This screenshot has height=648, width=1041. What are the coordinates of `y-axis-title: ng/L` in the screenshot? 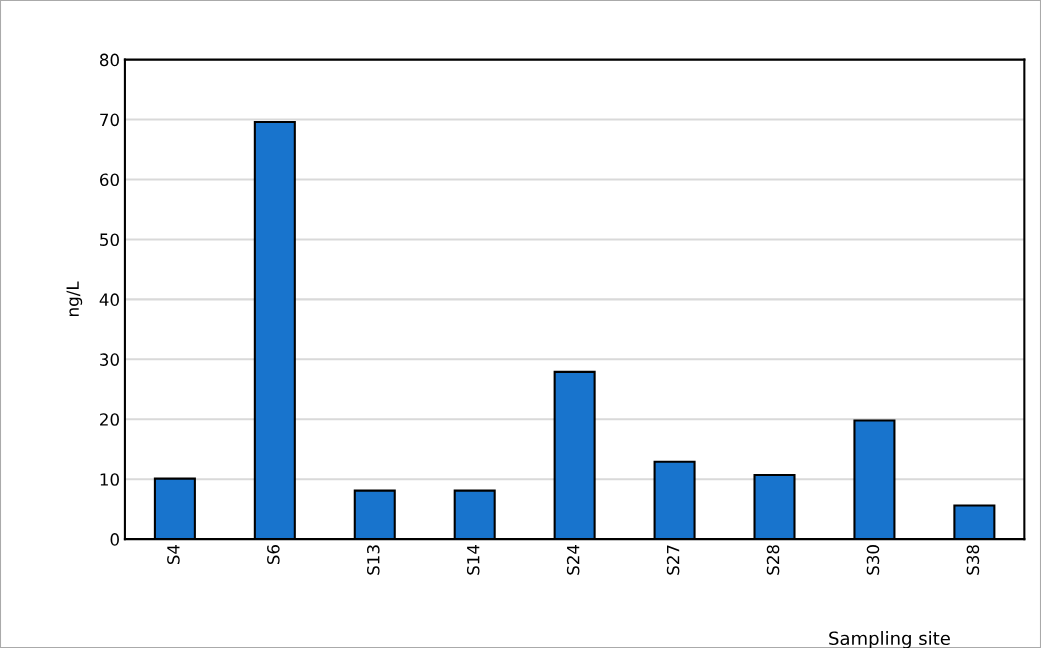 It's located at (74, 298).